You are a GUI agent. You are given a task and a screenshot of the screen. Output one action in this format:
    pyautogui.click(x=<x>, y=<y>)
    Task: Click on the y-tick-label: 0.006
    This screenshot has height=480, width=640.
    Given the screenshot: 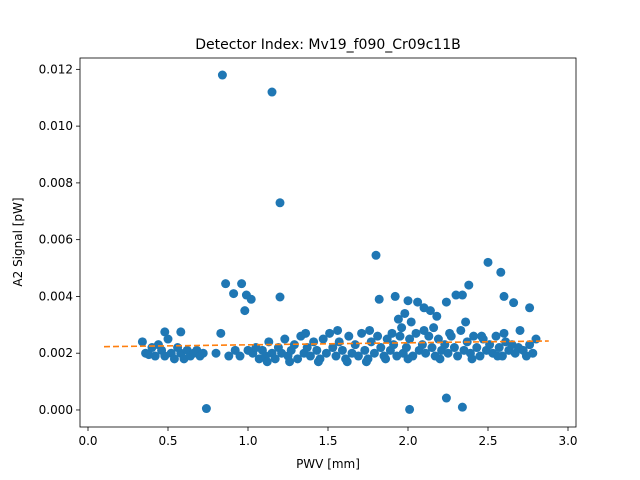 What is the action you would take?
    pyautogui.click(x=56, y=240)
    